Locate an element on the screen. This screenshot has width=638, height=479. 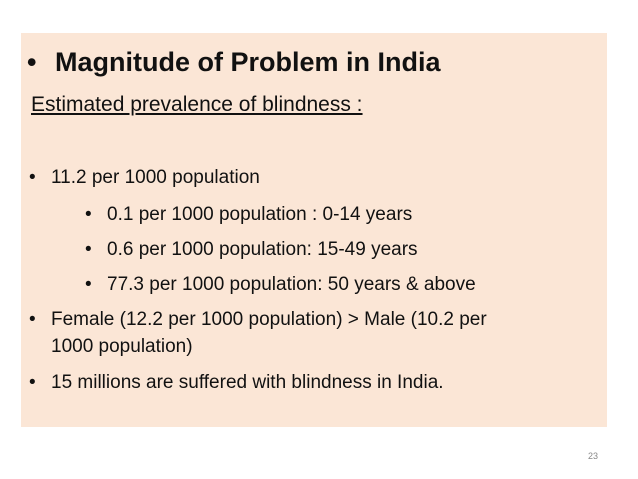
title-text: Magnitude of Problem in India is located at coordinates (248, 62).